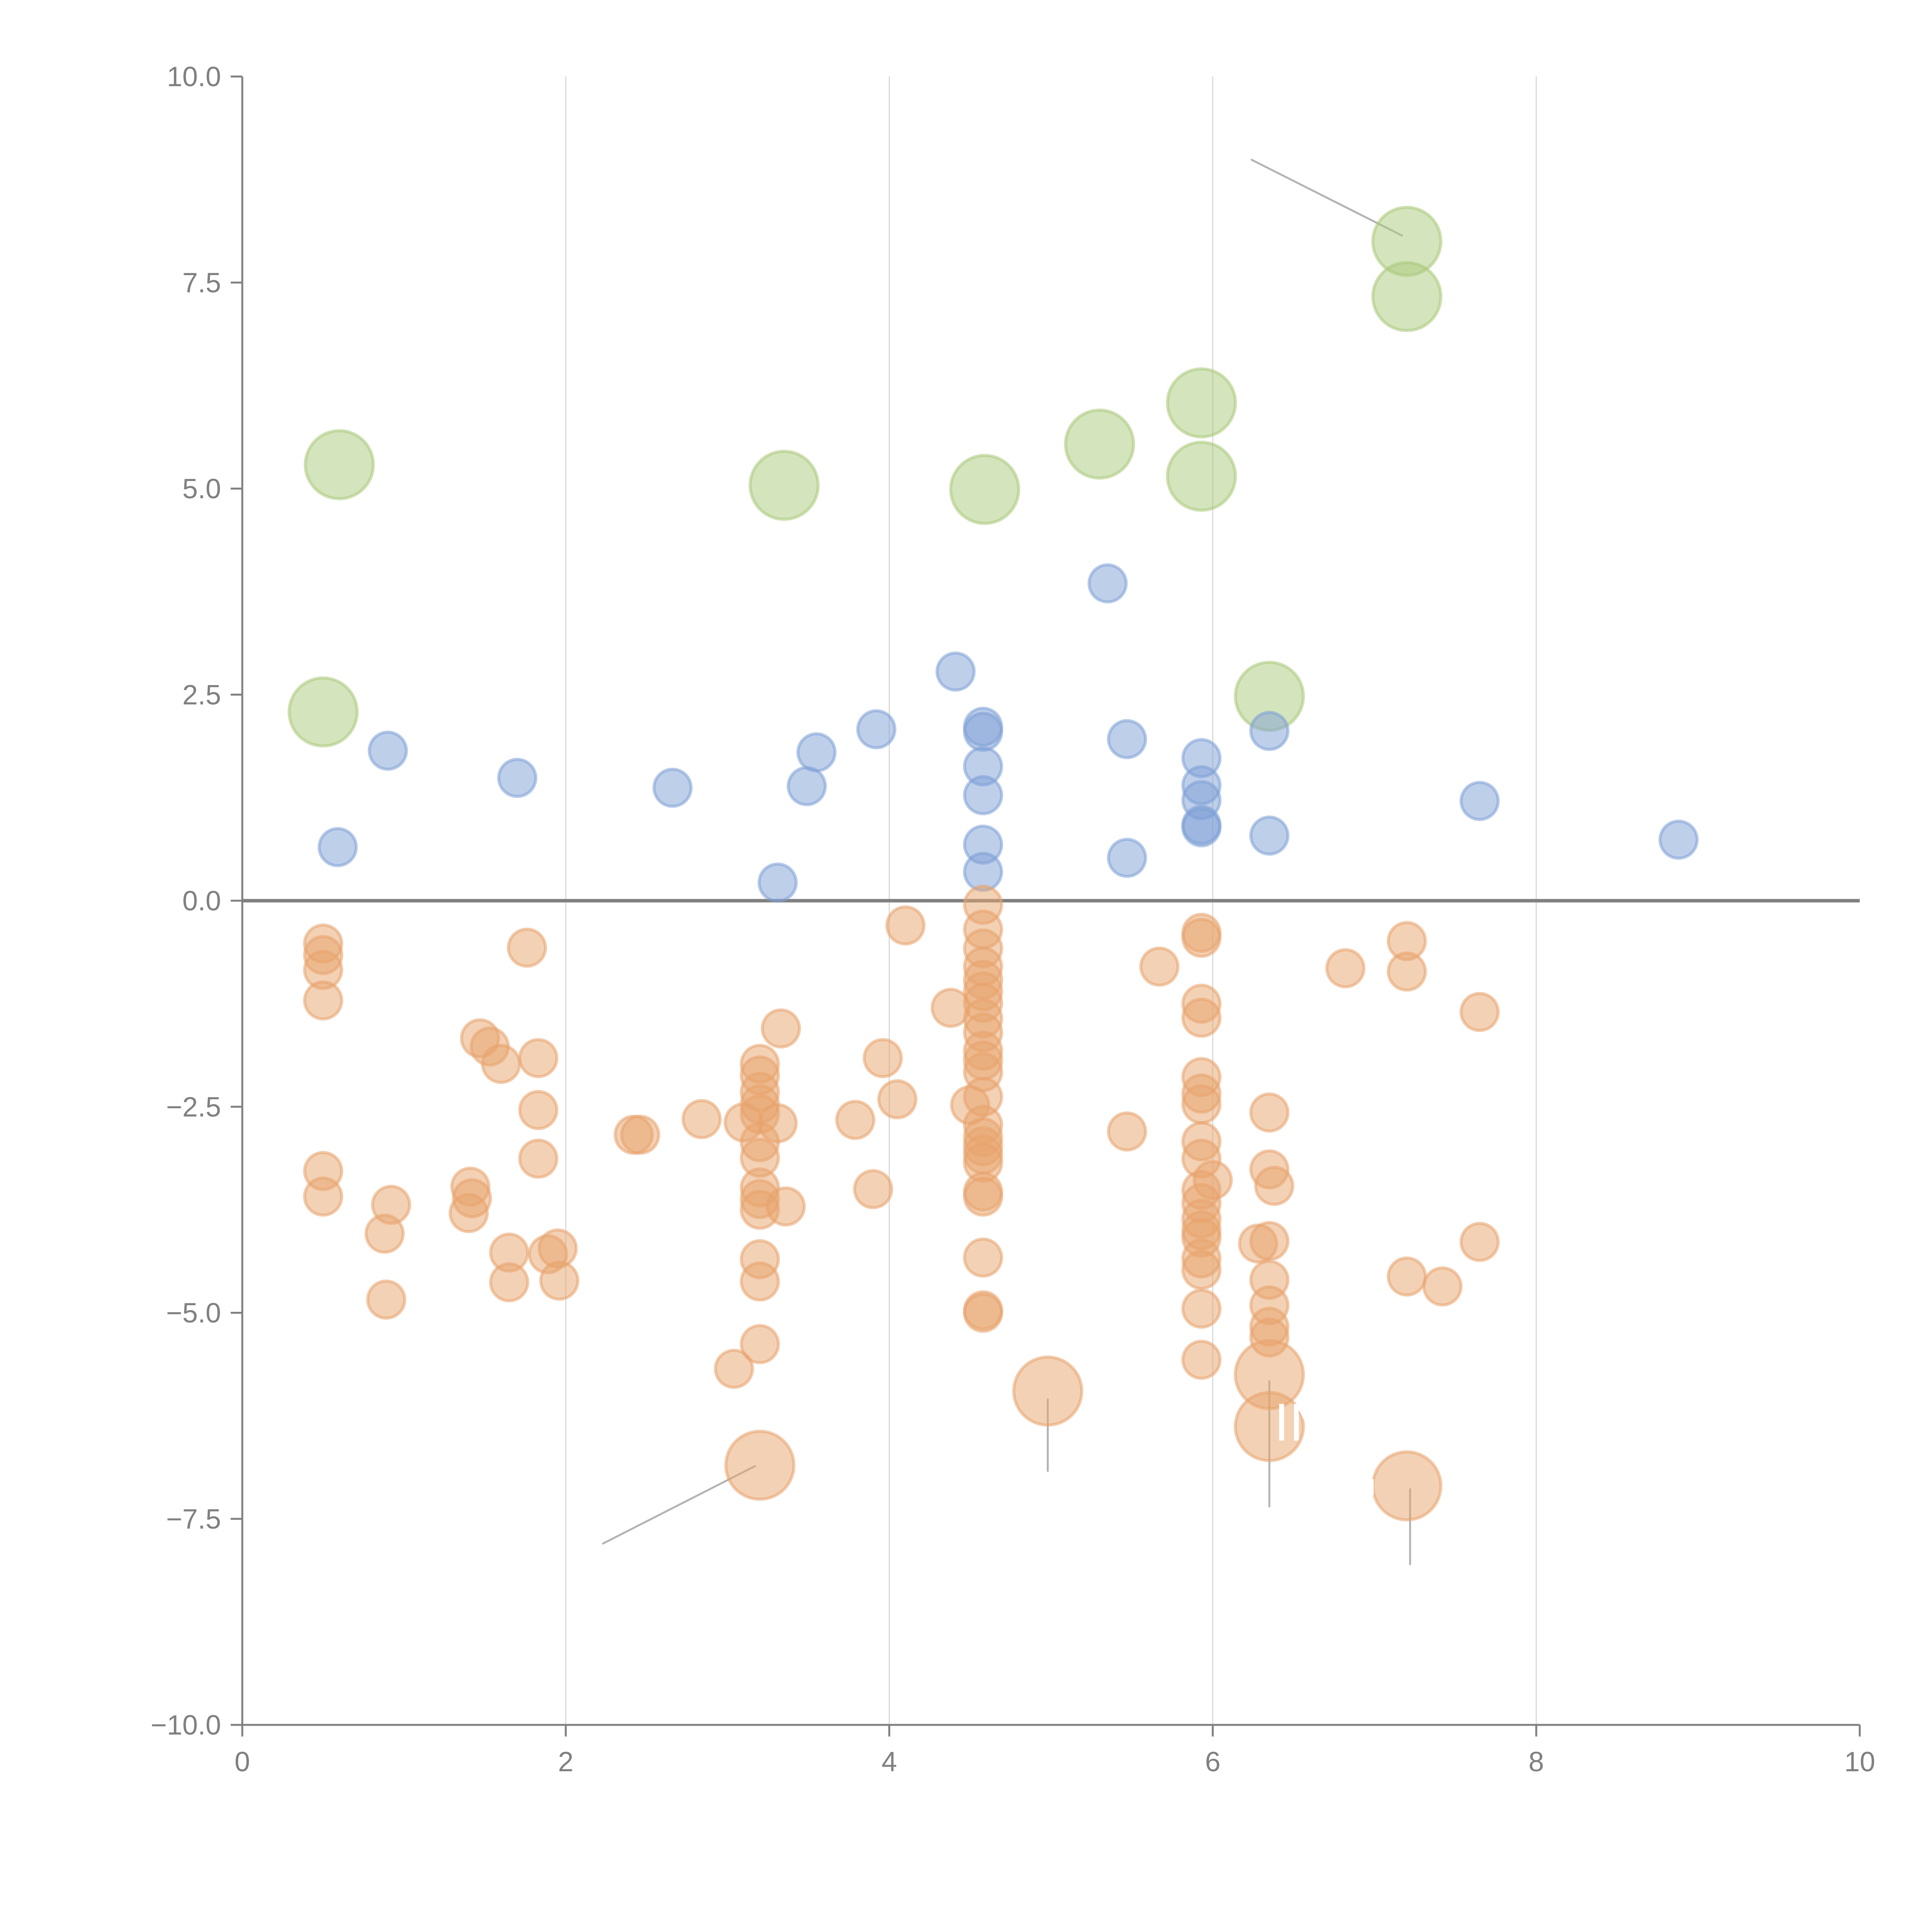 The width and height of the screenshot is (1932, 1932). What do you see at coordinates (194, 77) in the screenshot?
I see `y-tick-label: 10.0` at bounding box center [194, 77].